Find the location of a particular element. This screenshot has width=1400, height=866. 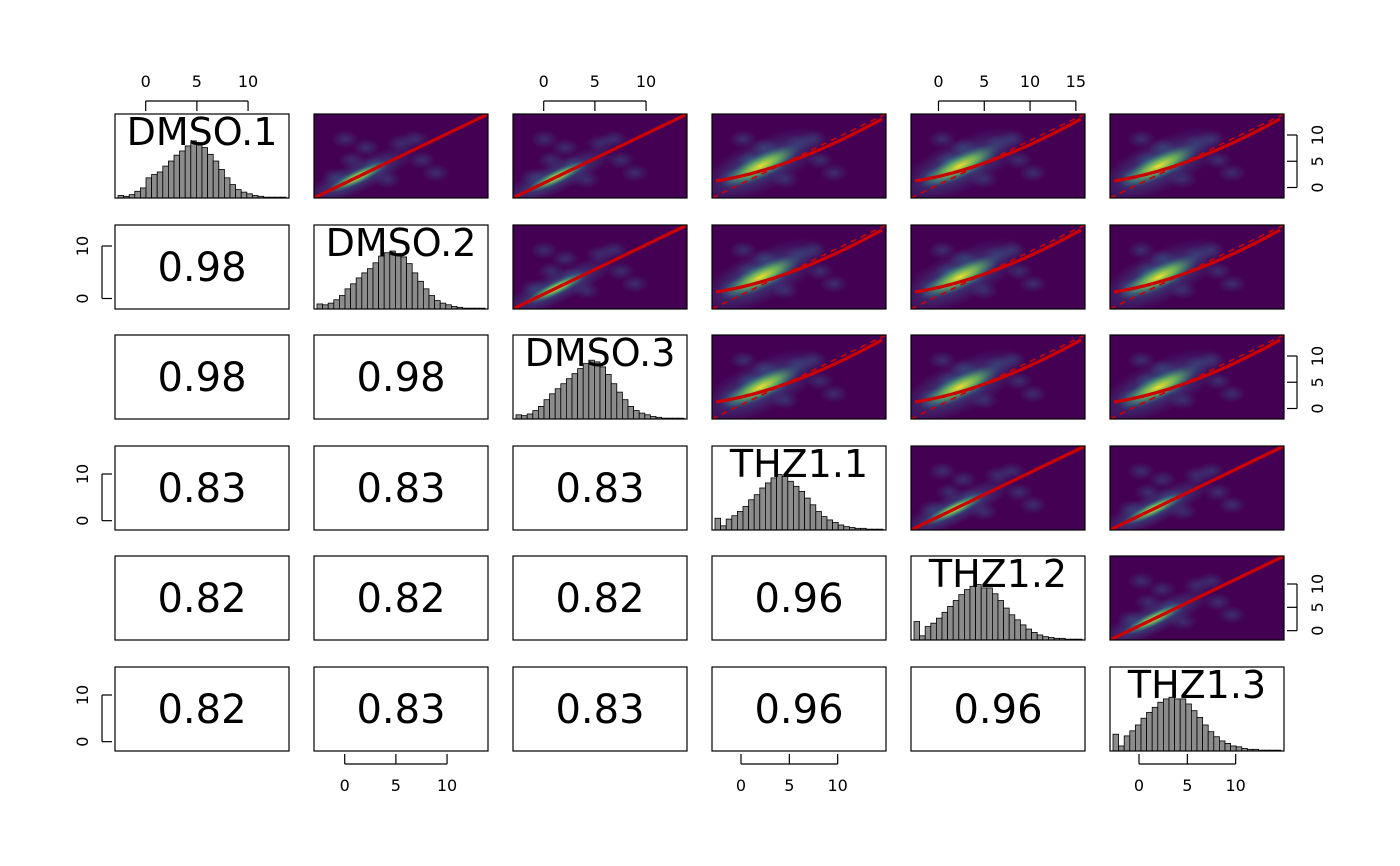

correlation-panel: 0.83 is located at coordinates (600, 488).